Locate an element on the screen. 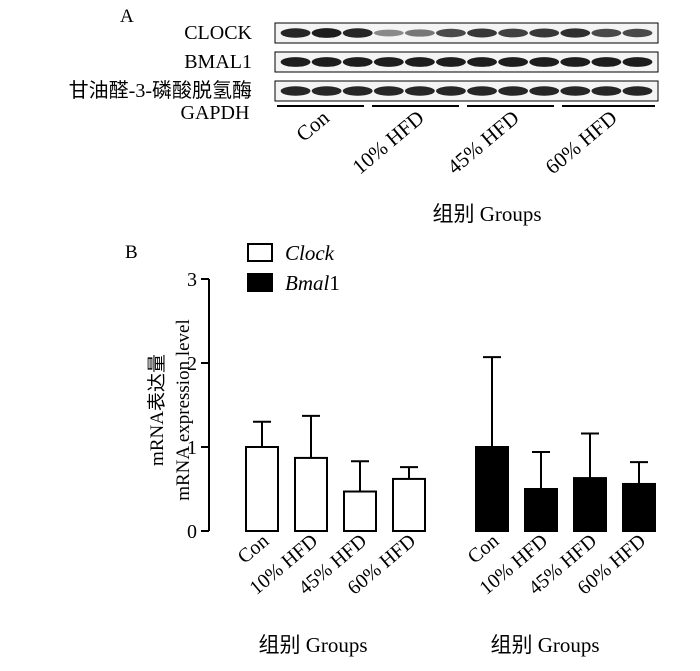  legend-label-italic: Bmal is located at coordinates (307, 283).